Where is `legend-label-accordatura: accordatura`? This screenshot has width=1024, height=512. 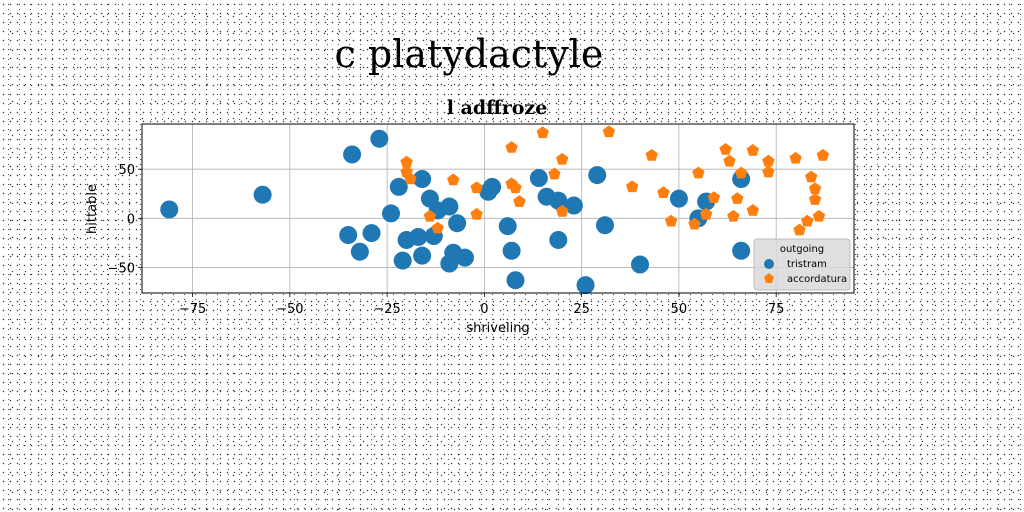
legend-label-accordatura: accordatura is located at coordinates (817, 279).